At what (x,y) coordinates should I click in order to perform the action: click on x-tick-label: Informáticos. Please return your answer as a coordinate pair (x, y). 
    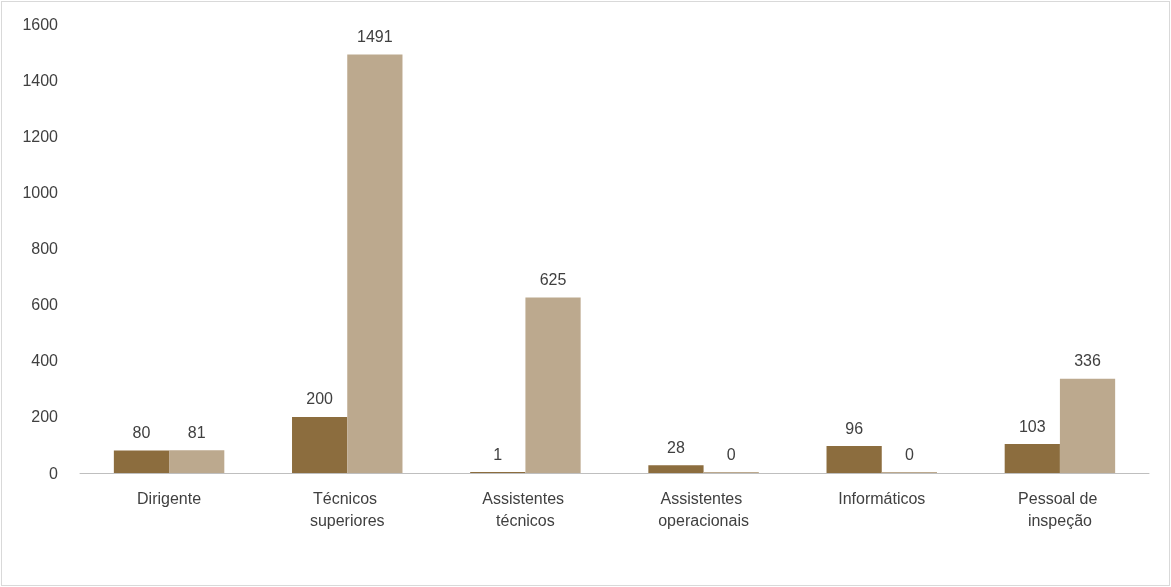
    Looking at the image, I should click on (882, 498).